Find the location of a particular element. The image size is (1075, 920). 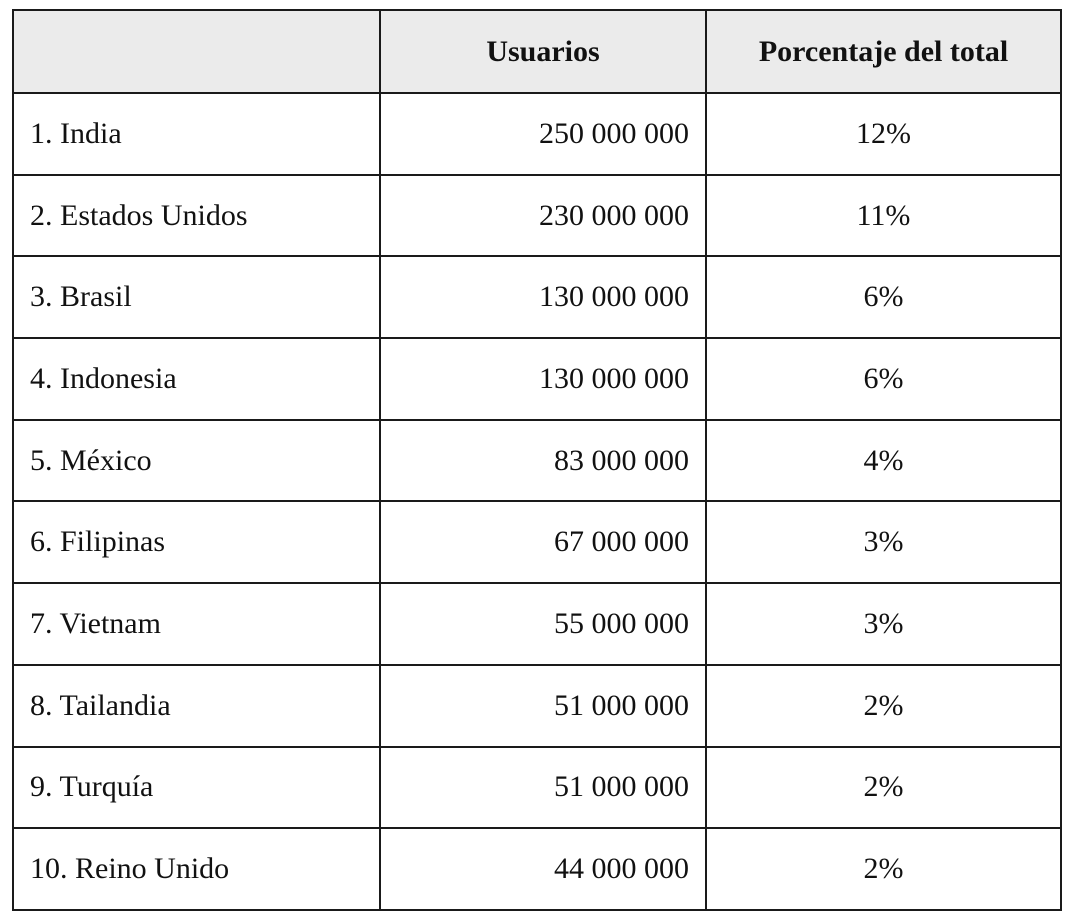

table-row: 4. Indonesia 130 000 000 6% is located at coordinates (537, 379).